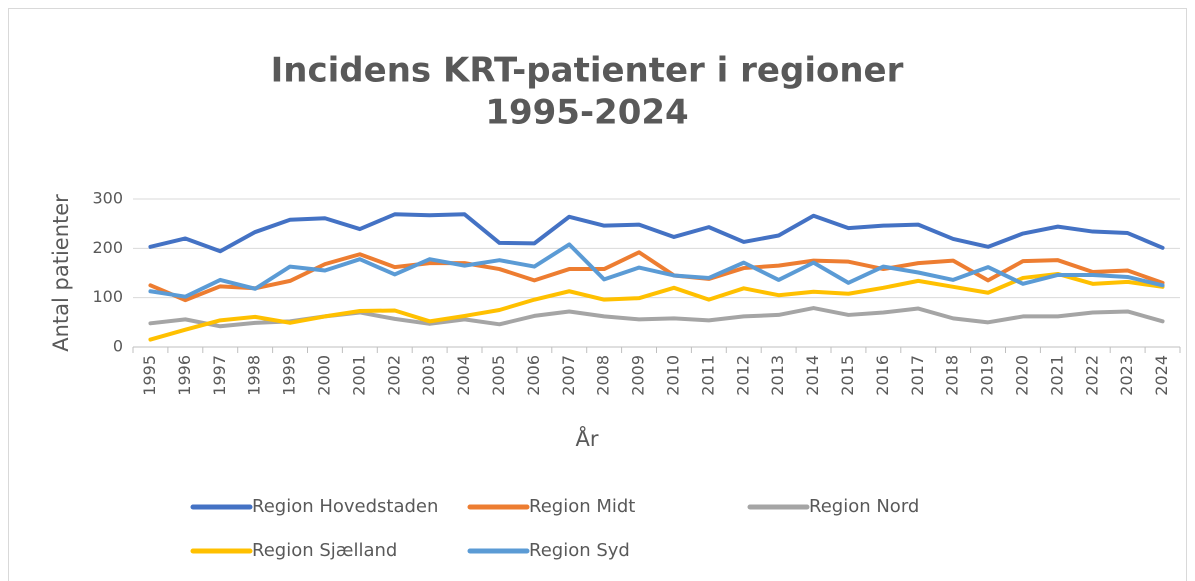 Image resolution: width=1195 pixels, height=581 pixels. What do you see at coordinates (149, 375) in the screenshot?
I see `x-tick-label: 1995` at bounding box center [149, 375].